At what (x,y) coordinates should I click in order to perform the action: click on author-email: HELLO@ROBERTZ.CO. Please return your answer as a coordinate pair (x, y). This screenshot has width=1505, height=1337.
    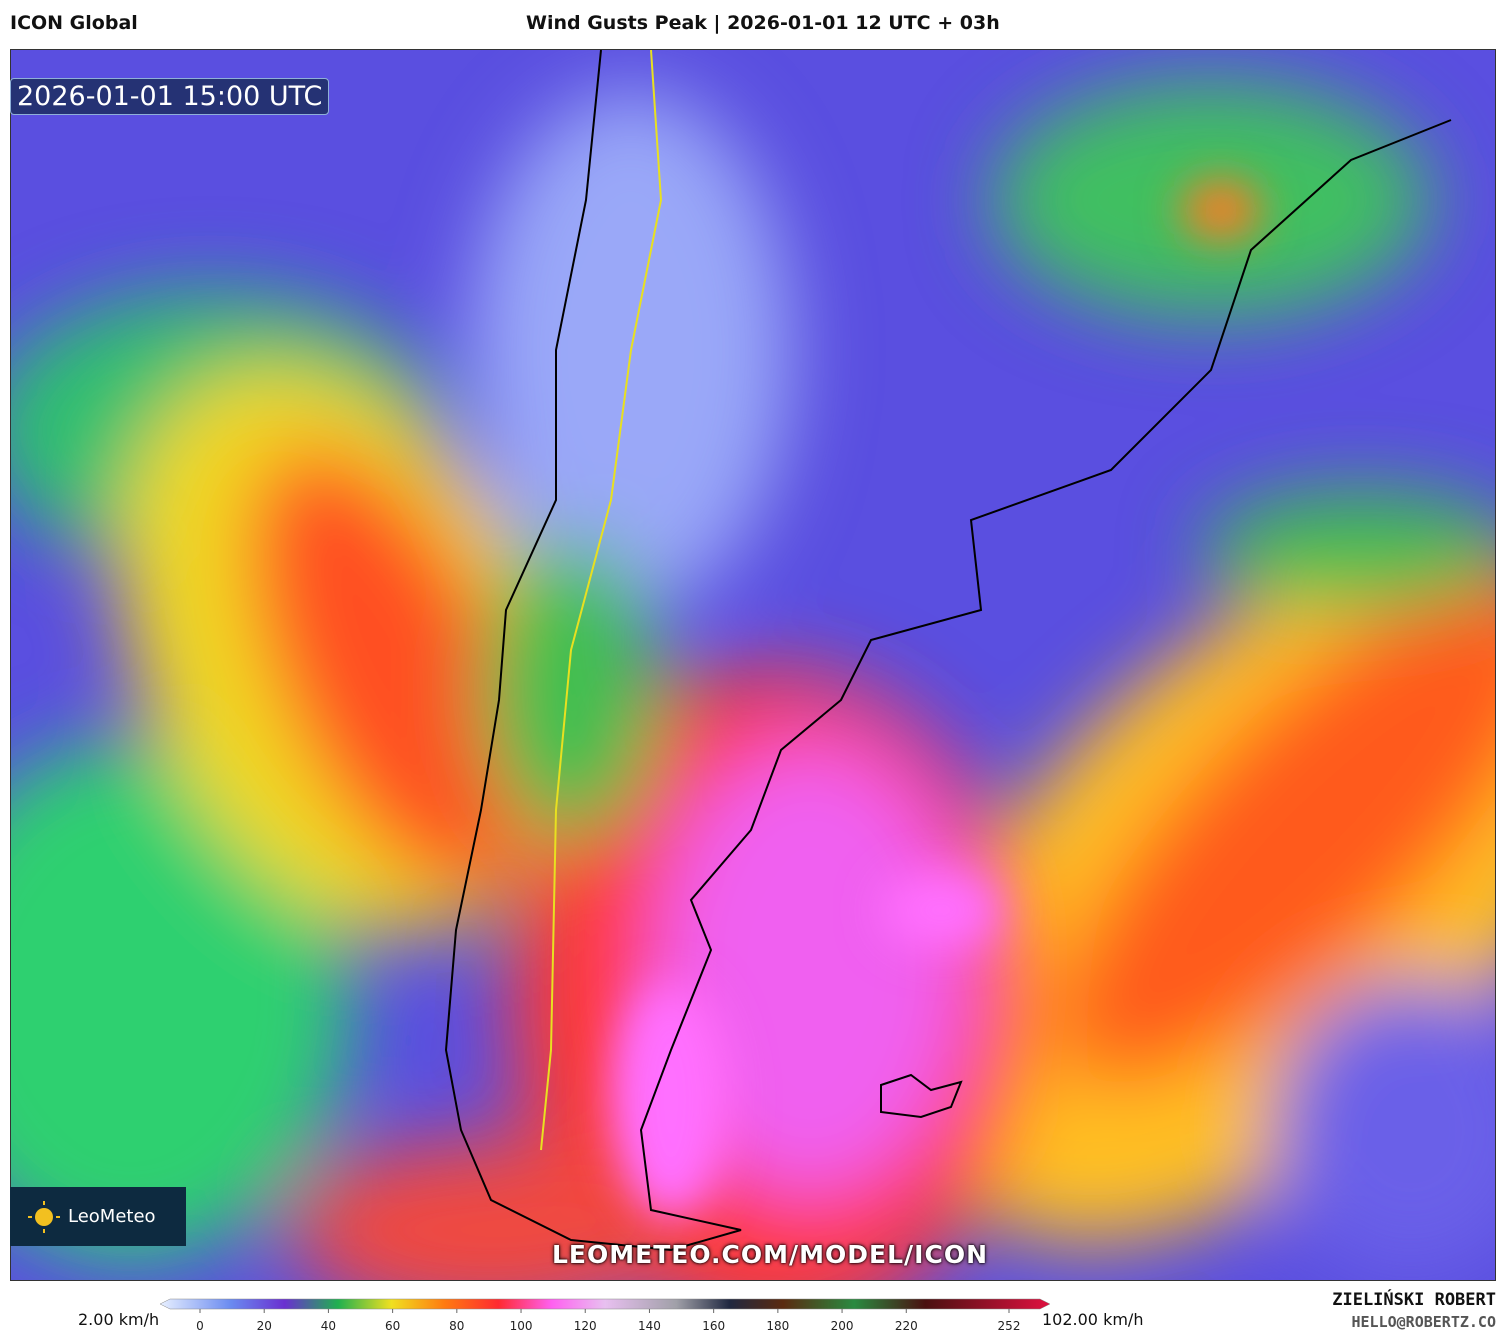
    Looking at the image, I should click on (1424, 1322).